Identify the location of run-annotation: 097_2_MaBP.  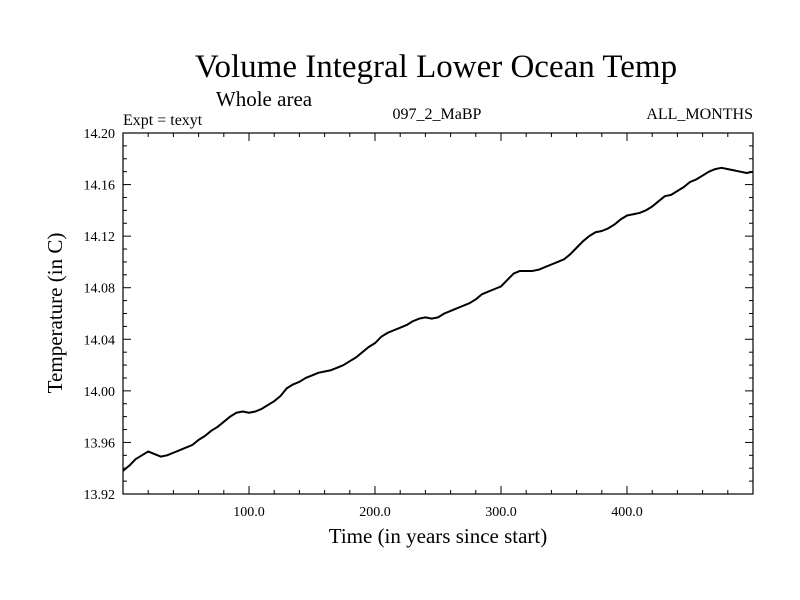
(437, 114).